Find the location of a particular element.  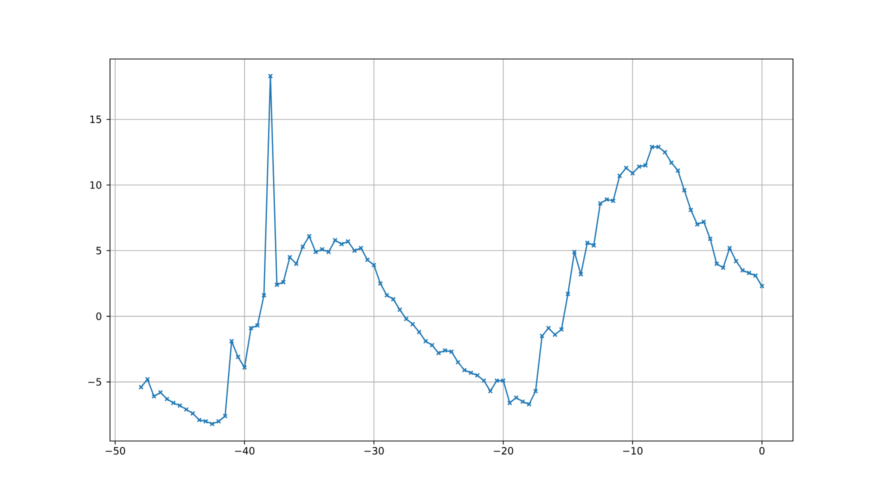

y-tick-label: 0 is located at coordinates (99, 316).